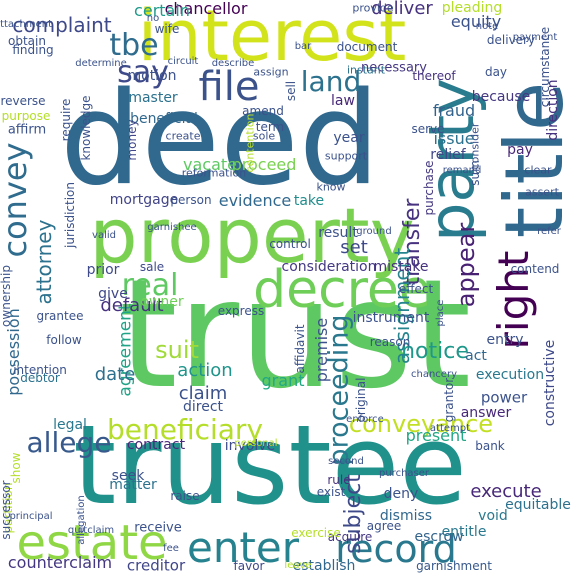 This screenshot has height=576, width=576. I want to click on word-involve: involve, so click(250, 446).